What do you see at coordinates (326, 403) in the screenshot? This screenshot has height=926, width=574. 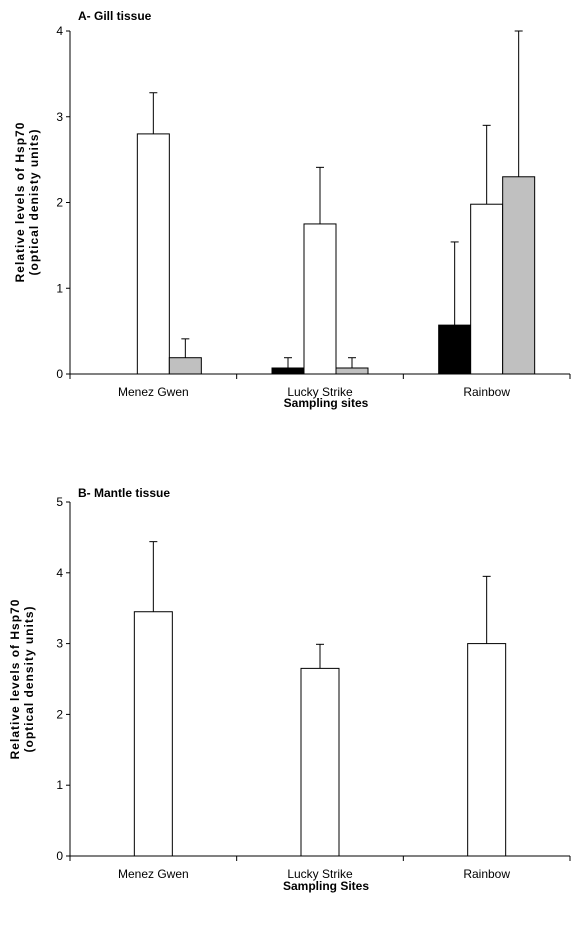 I see `x-axis-label: Sampling sites` at bounding box center [326, 403].